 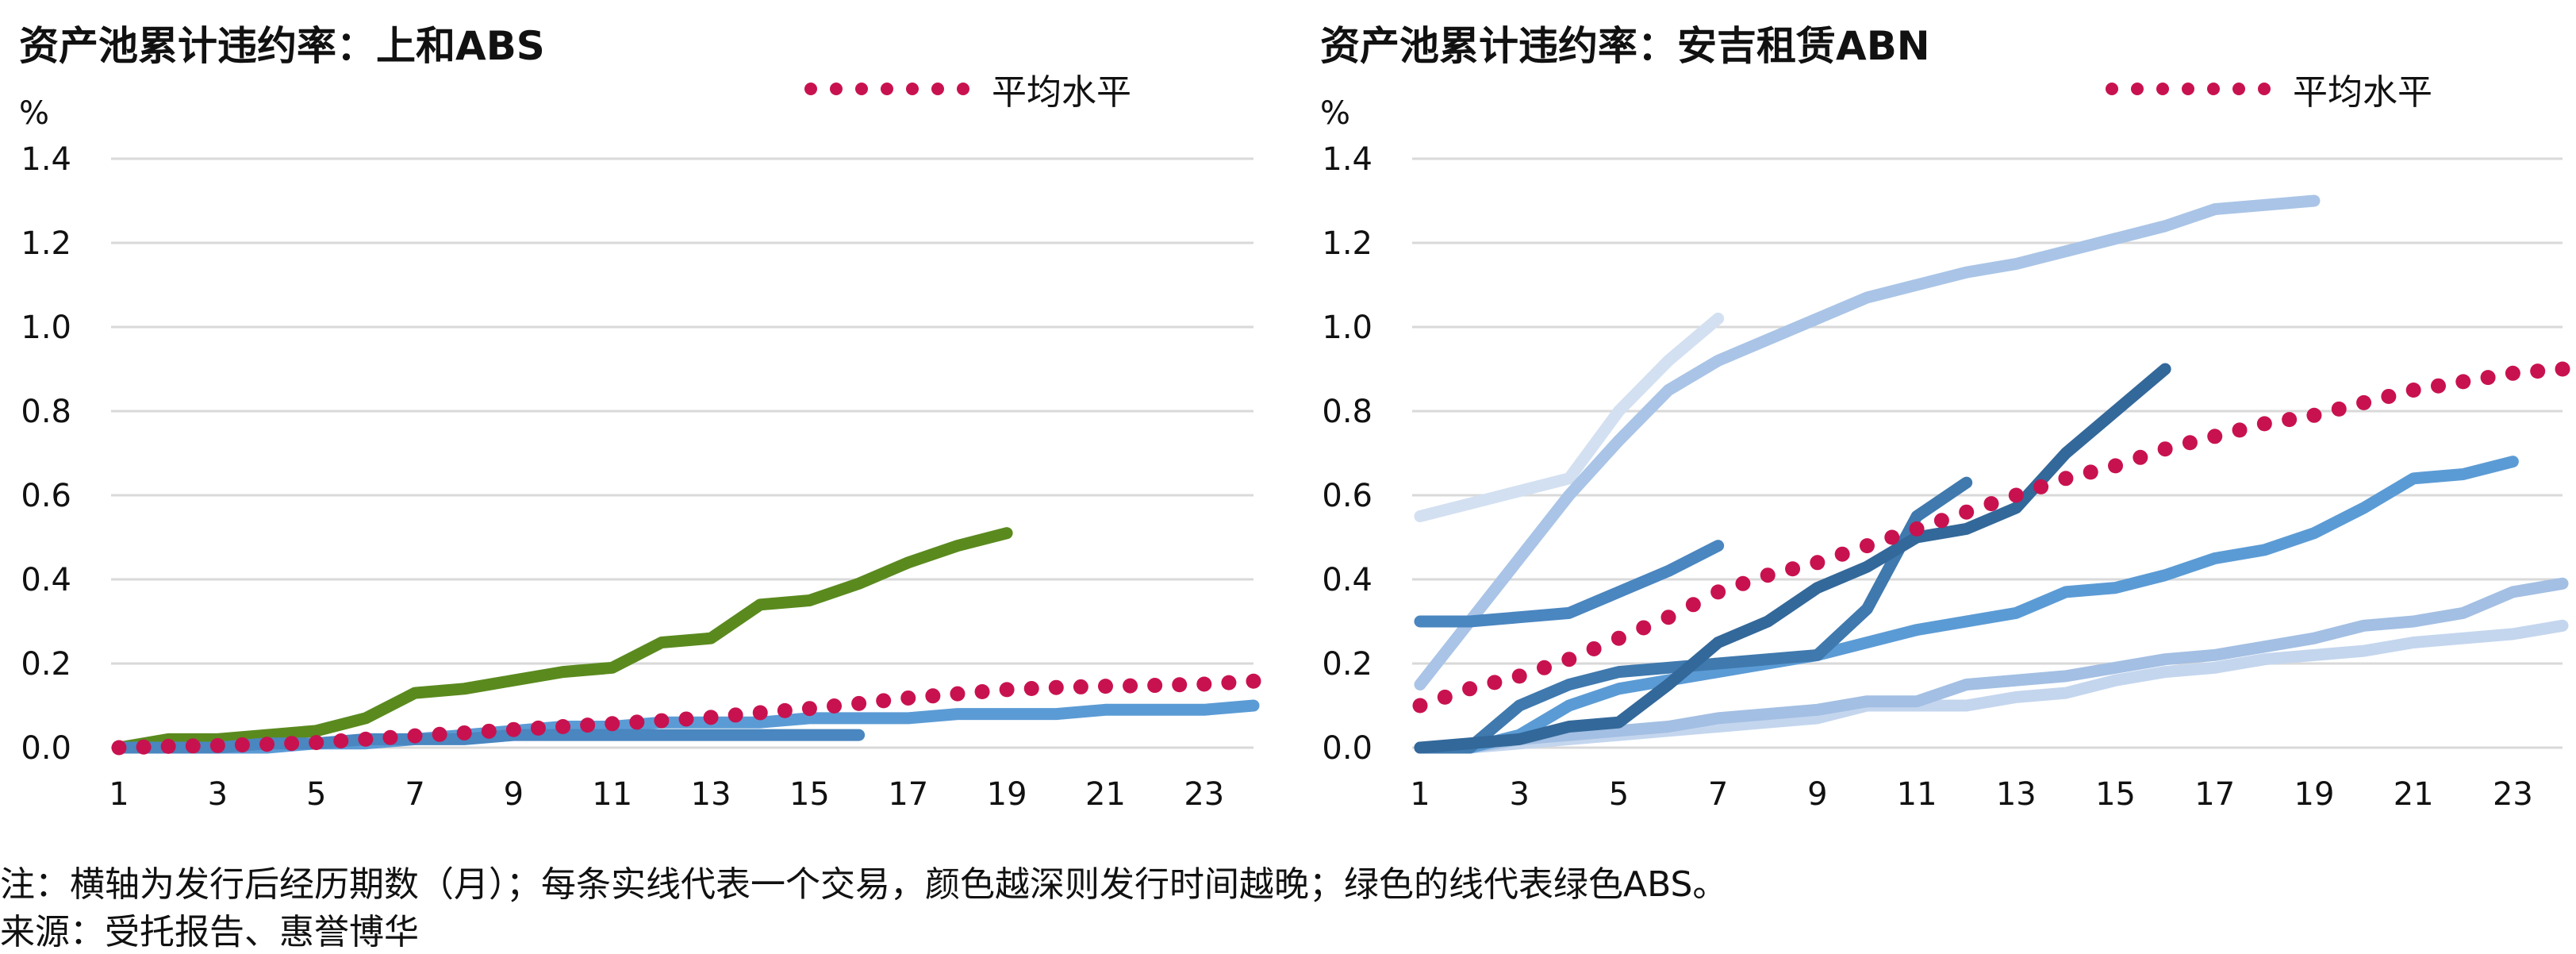 I want to click on y-tick-label: 1.2, so click(x=1347, y=244).